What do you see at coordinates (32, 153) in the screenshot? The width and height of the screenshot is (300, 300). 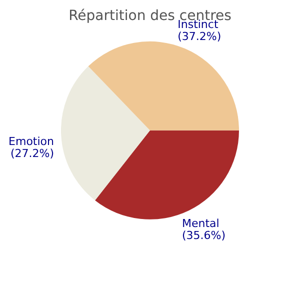 I see `data-label: (27.2%)` at bounding box center [32, 153].